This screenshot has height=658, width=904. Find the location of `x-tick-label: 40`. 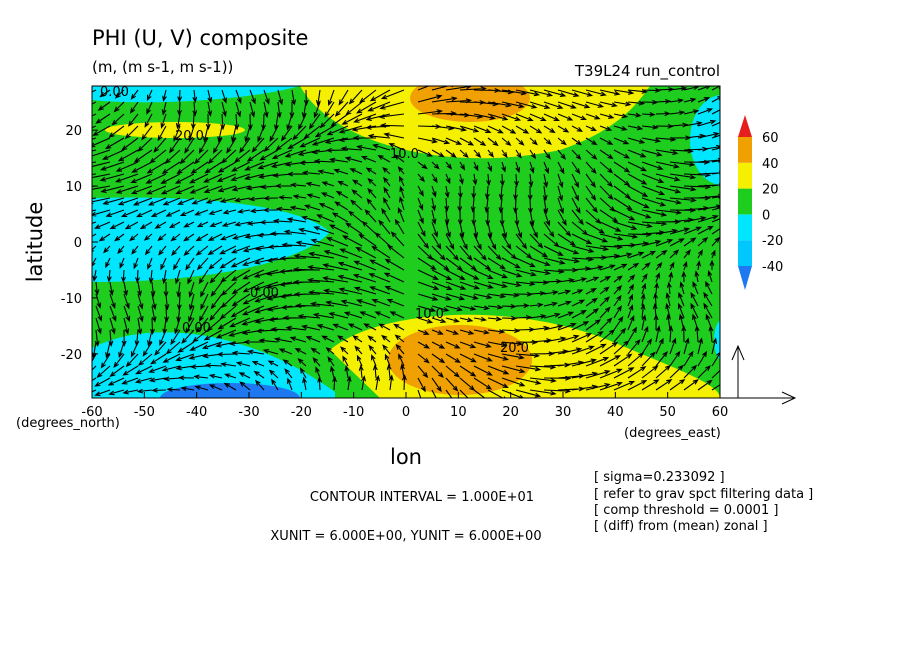

x-tick-label: 40 is located at coordinates (615, 412).